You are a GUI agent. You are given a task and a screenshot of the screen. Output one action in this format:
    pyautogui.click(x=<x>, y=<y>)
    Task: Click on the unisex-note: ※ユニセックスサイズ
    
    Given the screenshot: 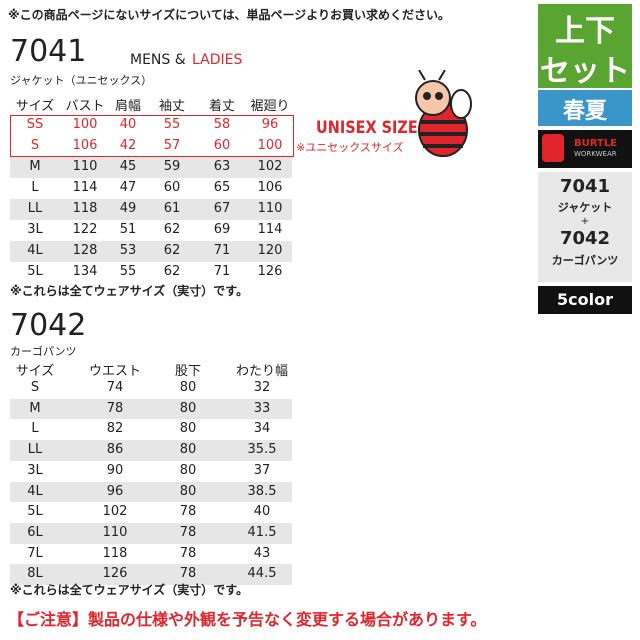 What is the action you would take?
    pyautogui.click(x=350, y=147)
    